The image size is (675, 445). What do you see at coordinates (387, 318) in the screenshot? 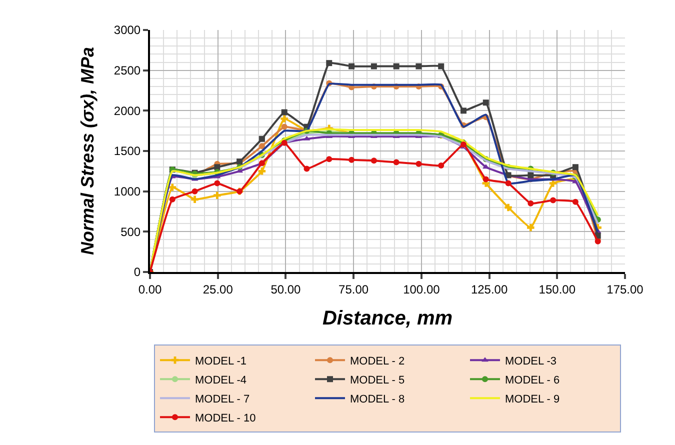
I see `x-axis-title: Distance, mm` at bounding box center [387, 318].